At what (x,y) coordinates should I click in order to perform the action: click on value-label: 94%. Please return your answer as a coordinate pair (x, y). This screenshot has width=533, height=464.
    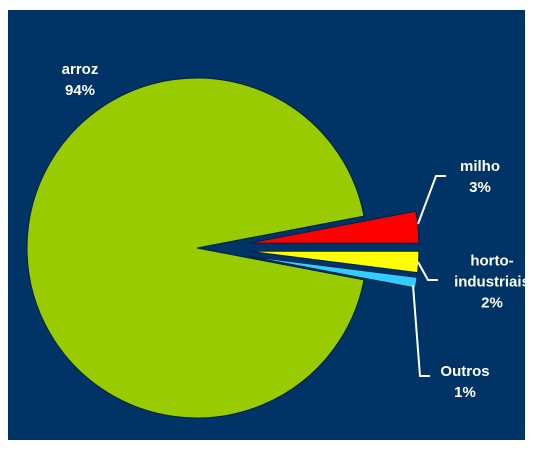
    Looking at the image, I should click on (80, 90).